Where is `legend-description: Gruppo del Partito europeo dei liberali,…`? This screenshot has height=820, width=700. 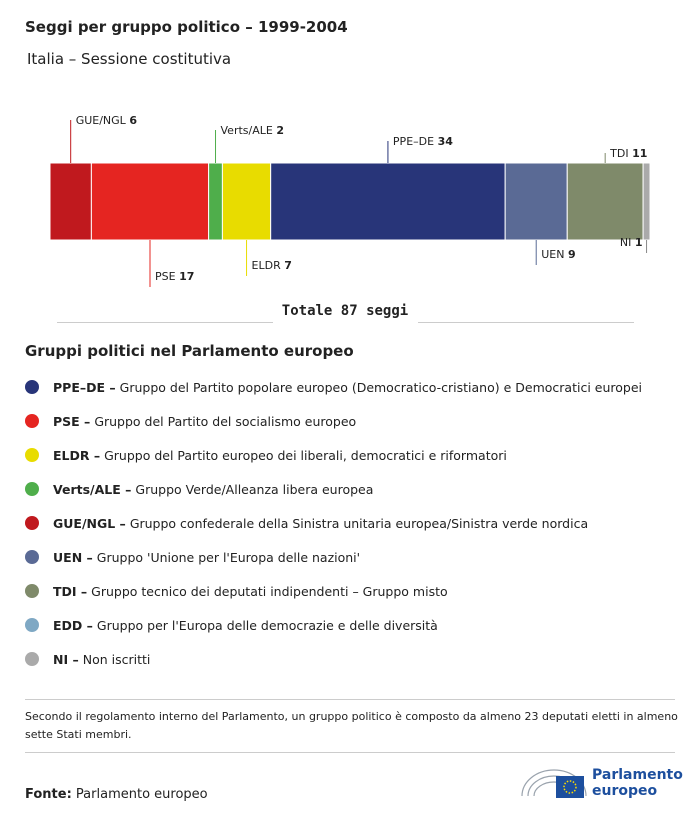 legend-description: Gruppo del Partito europeo dei liberali,… is located at coordinates (305, 455).